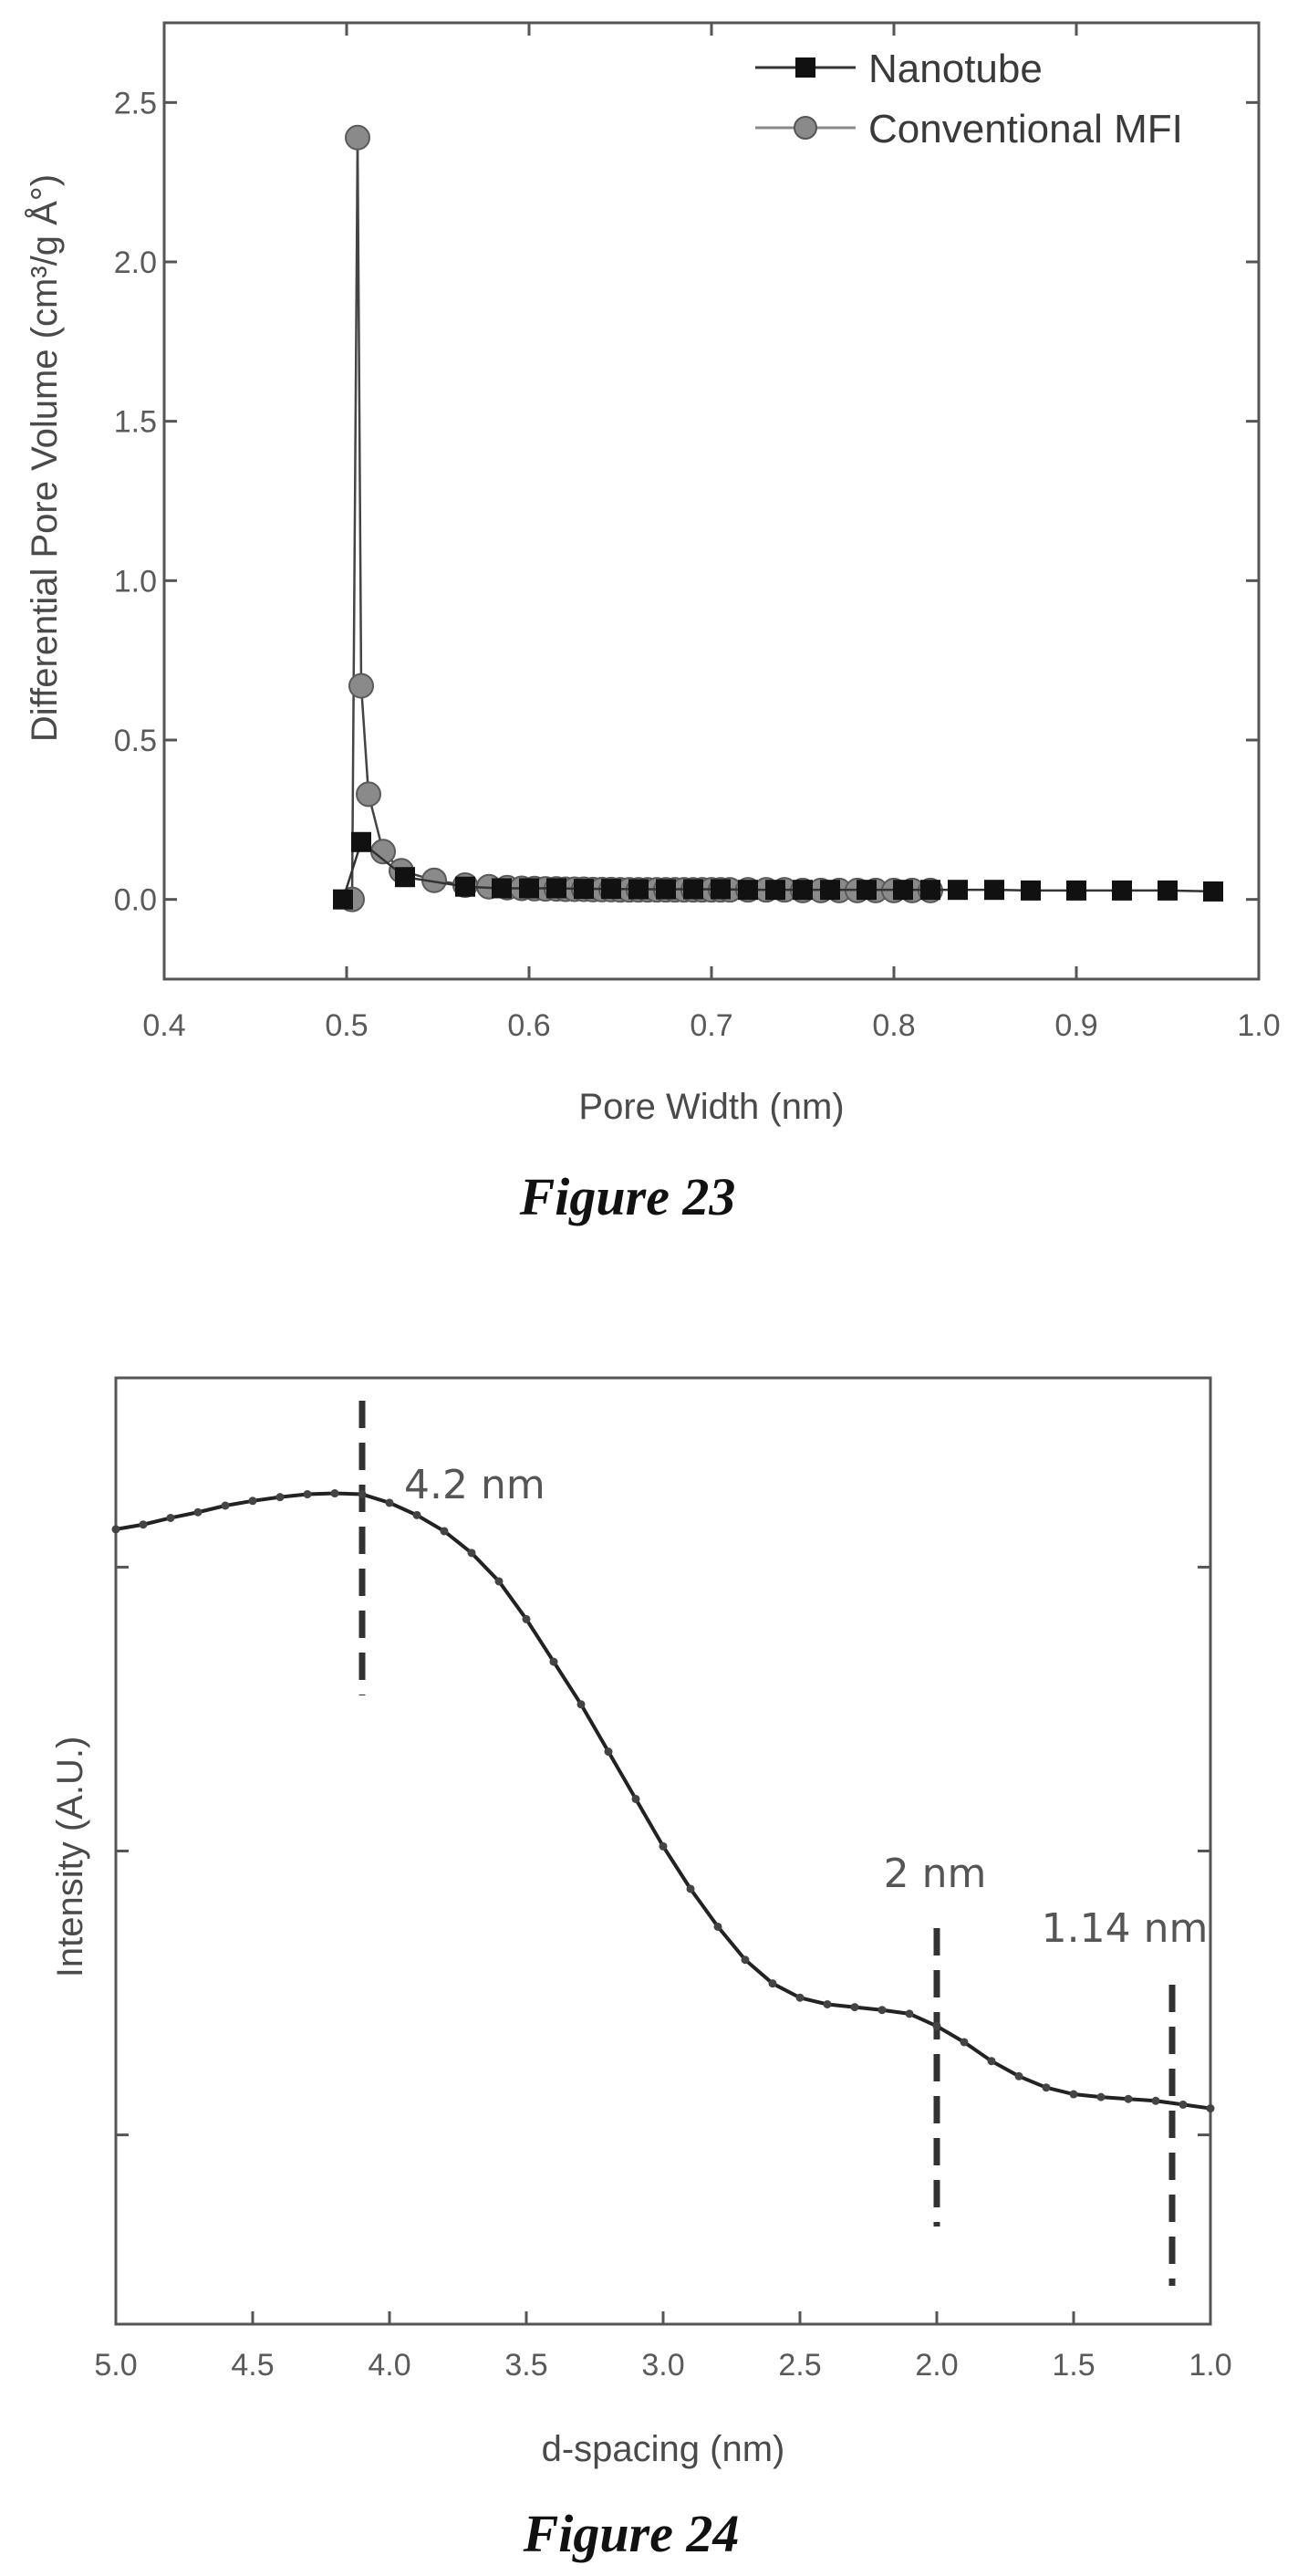  Describe the element at coordinates (389, 2365) in the screenshot. I see `x-tick-label: 4.0` at that location.